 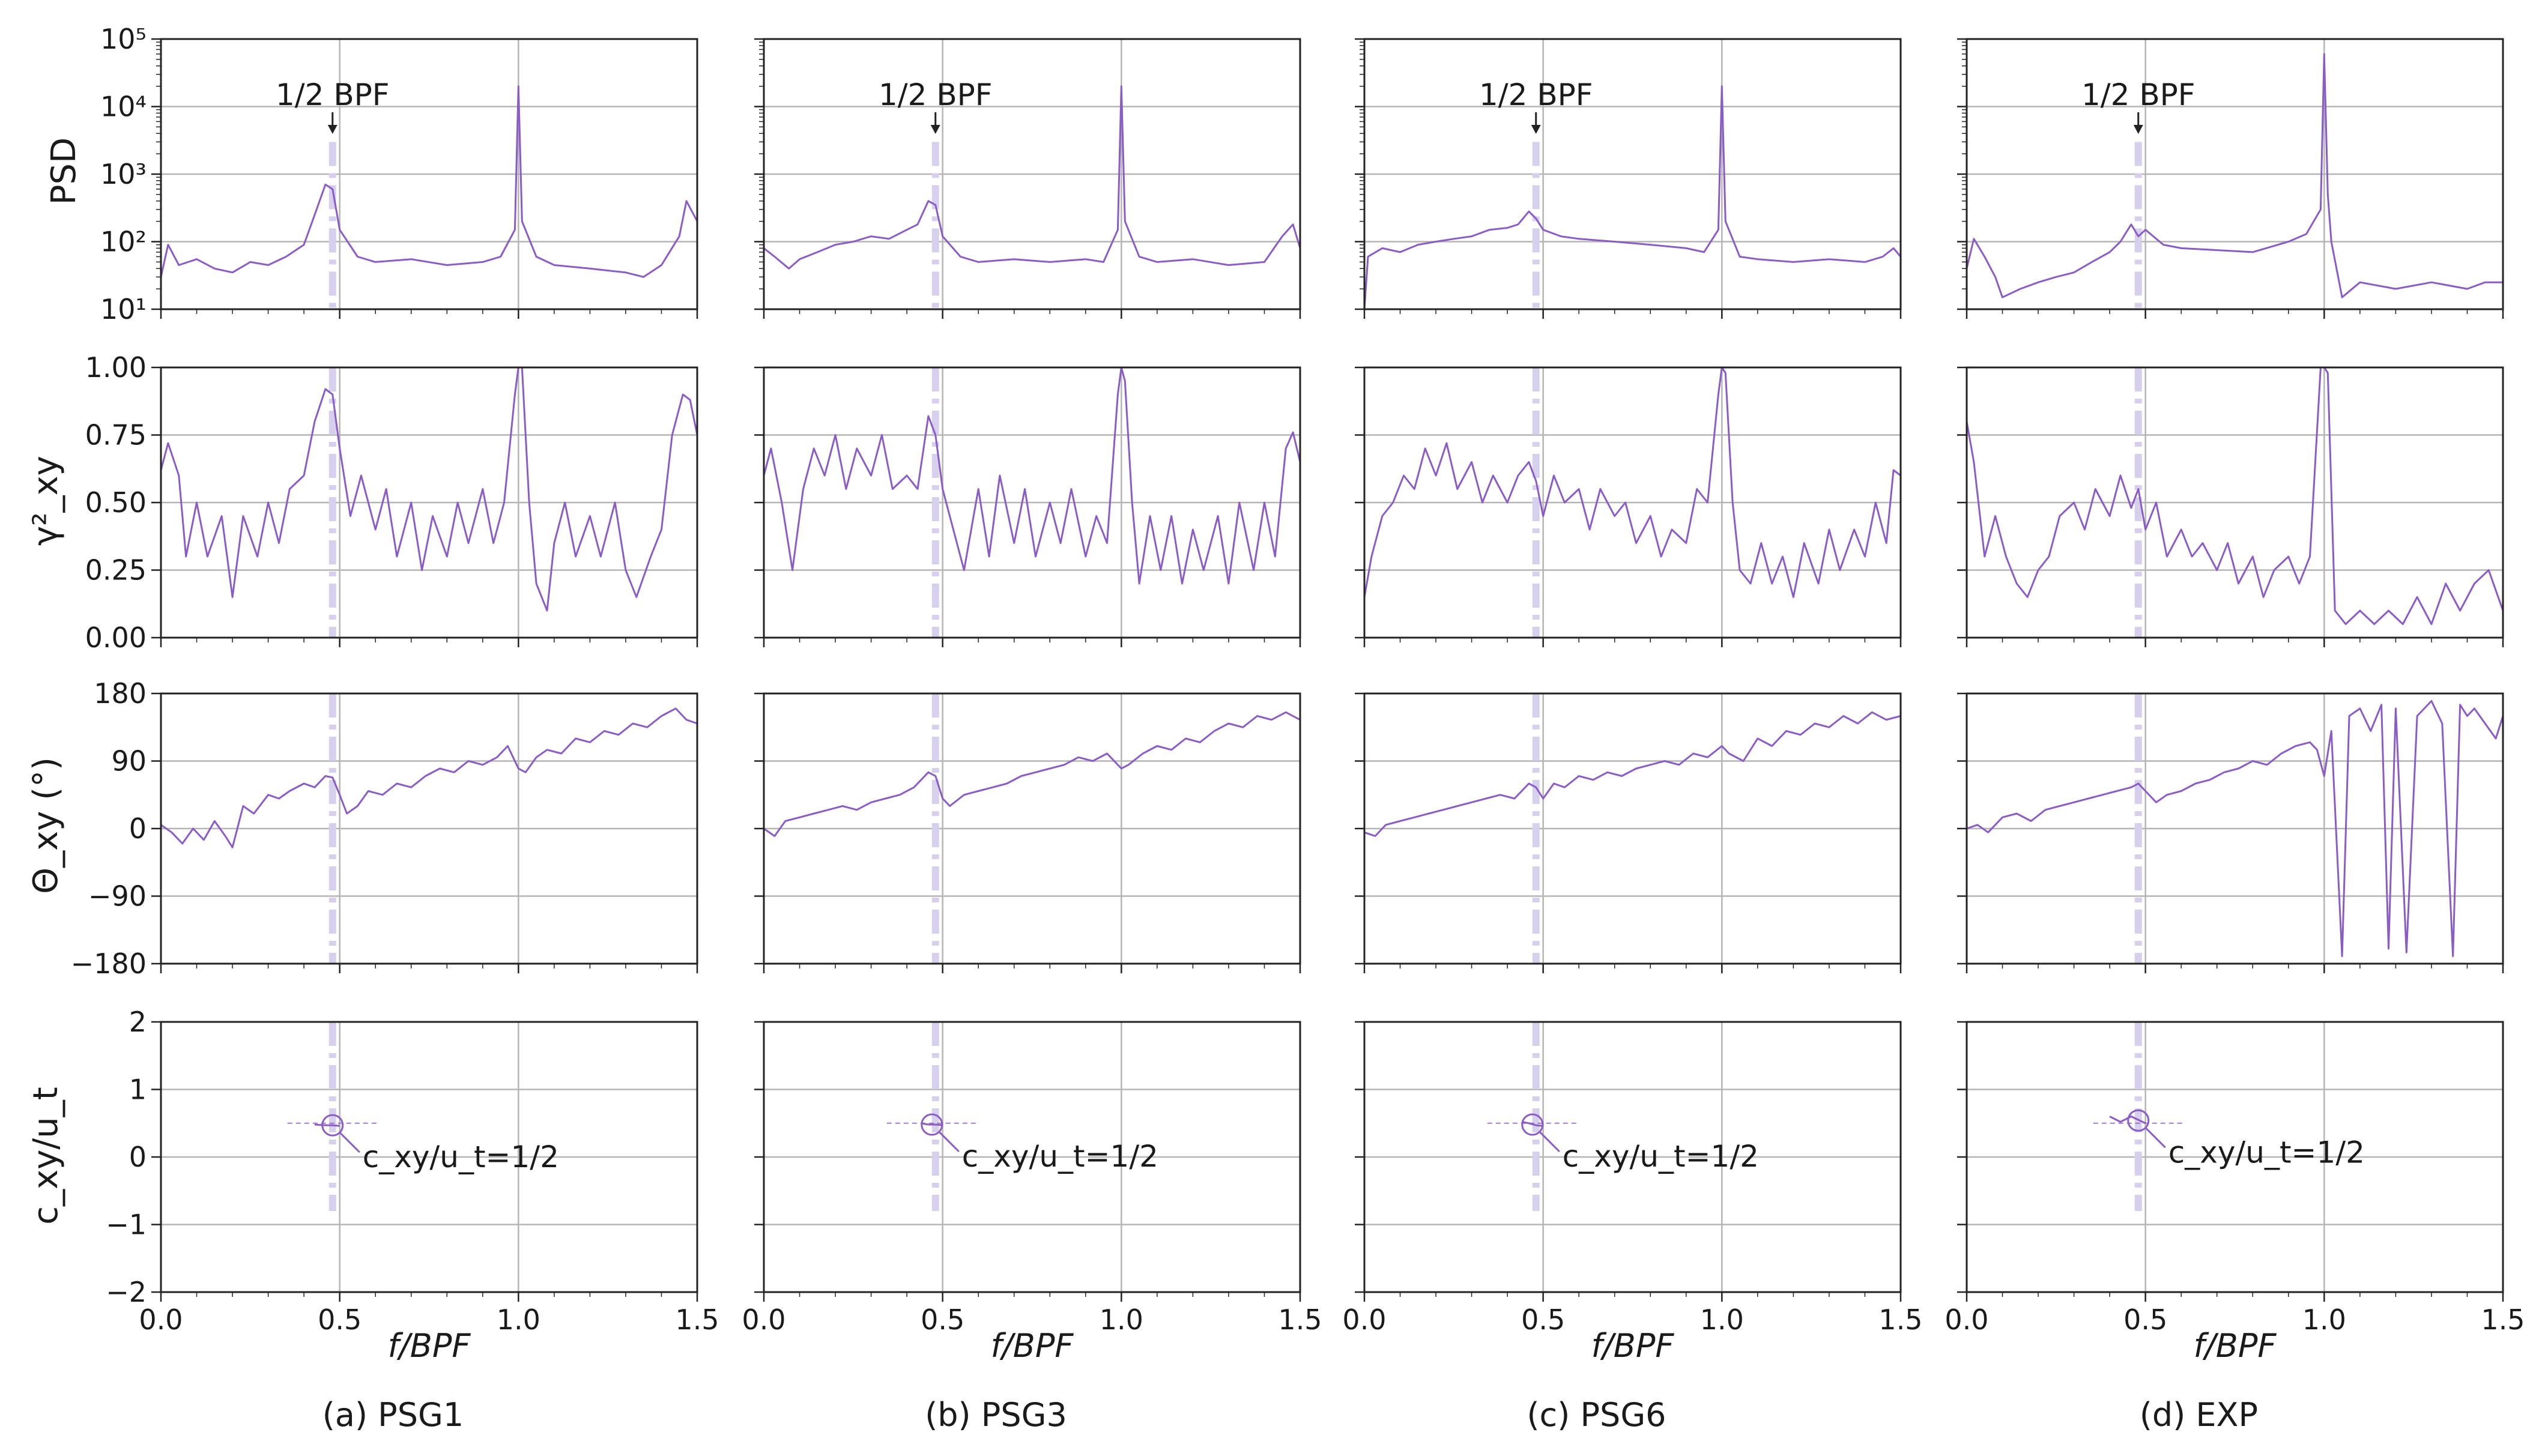 I want to click on y-tick-label: 0.50, so click(x=116, y=502).